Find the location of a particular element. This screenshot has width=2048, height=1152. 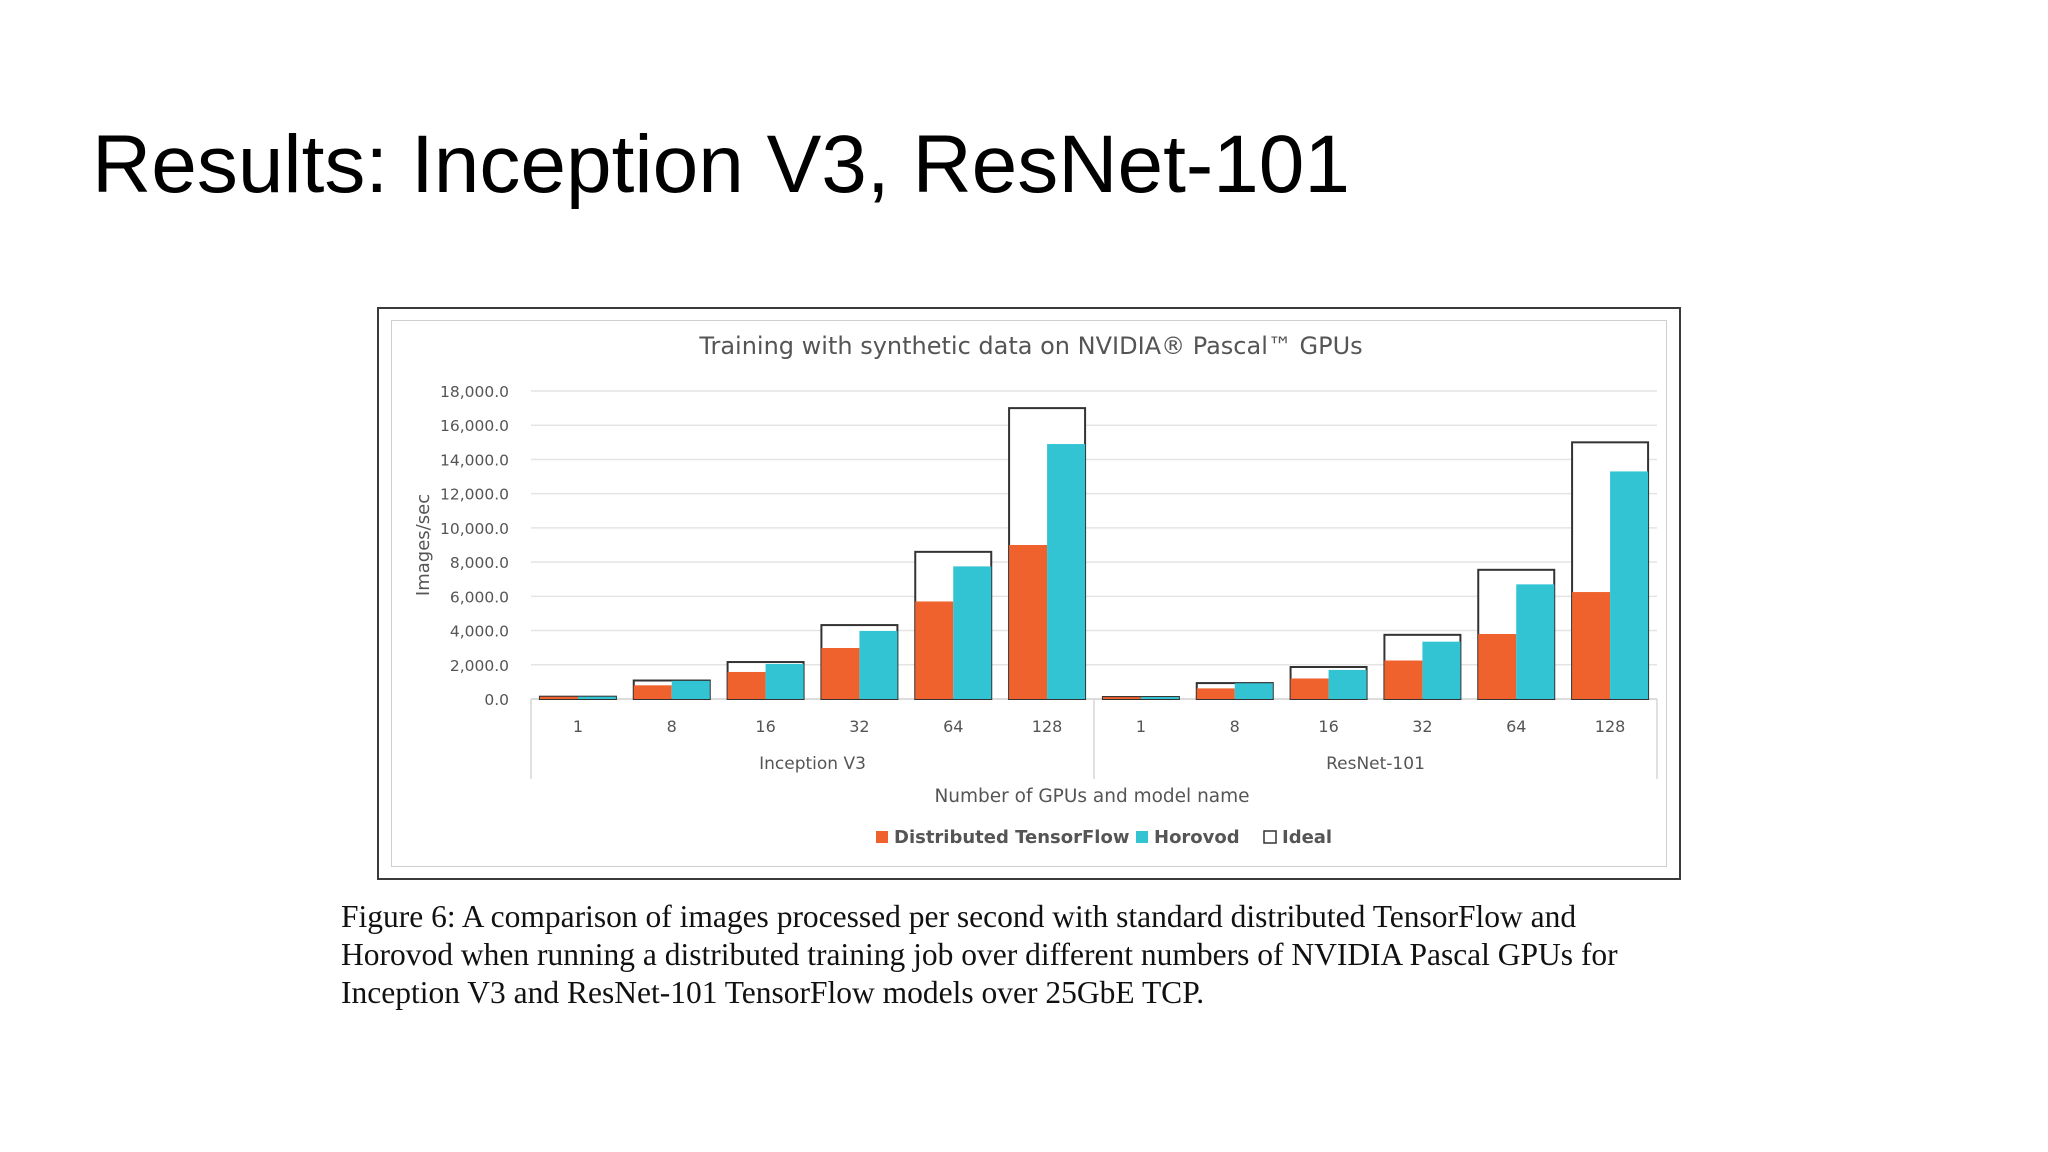

y-tick-label: 2,000.0 is located at coordinates (479, 666).